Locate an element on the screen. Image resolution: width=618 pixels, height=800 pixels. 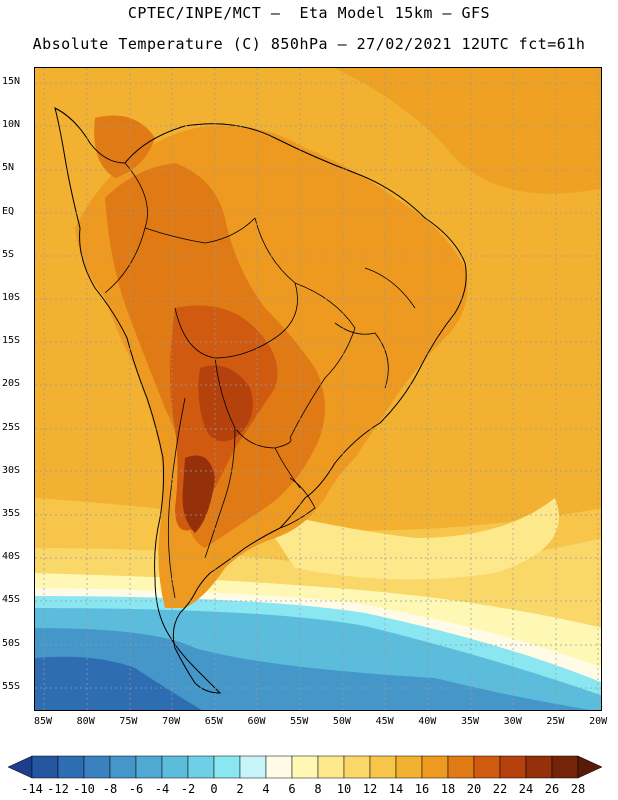
lat-label: EQ is located at coordinates (8, 211).